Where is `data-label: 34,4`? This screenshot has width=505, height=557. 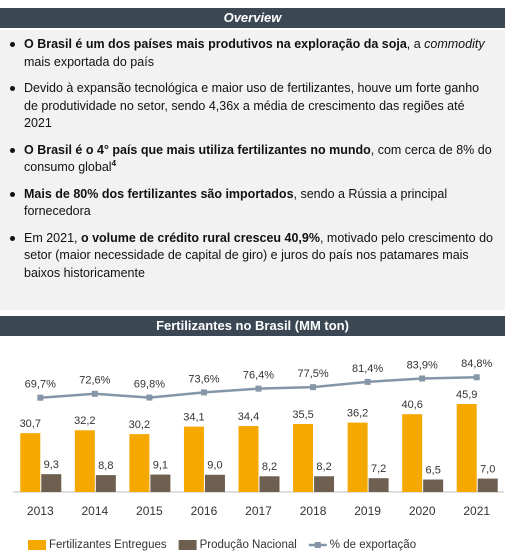
data-label: 34,4 is located at coordinates (248, 417).